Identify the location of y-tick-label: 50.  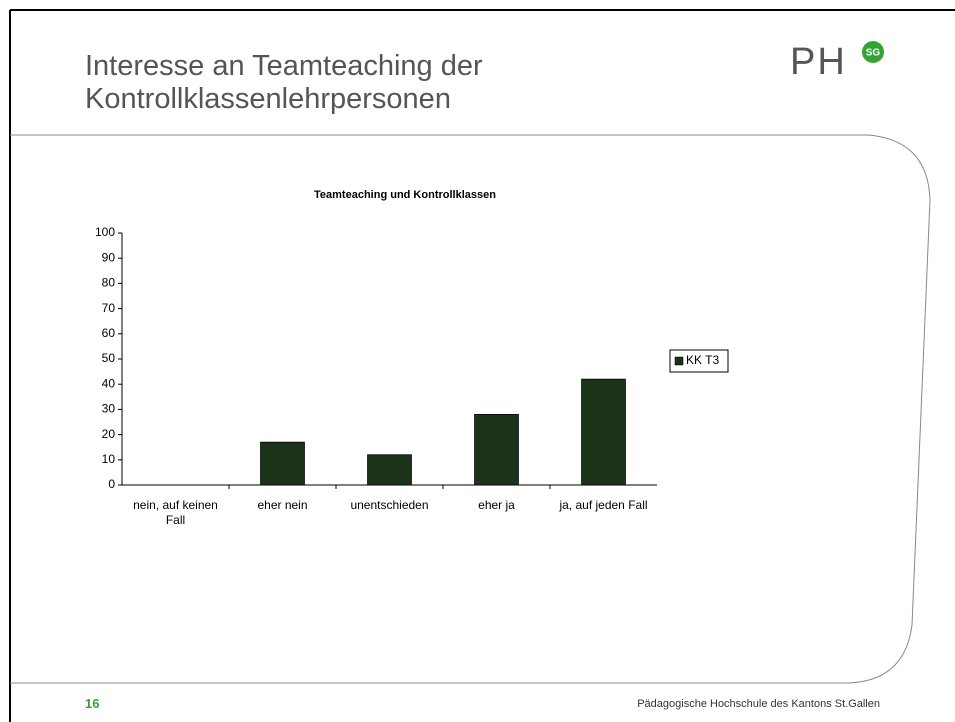
(109, 358).